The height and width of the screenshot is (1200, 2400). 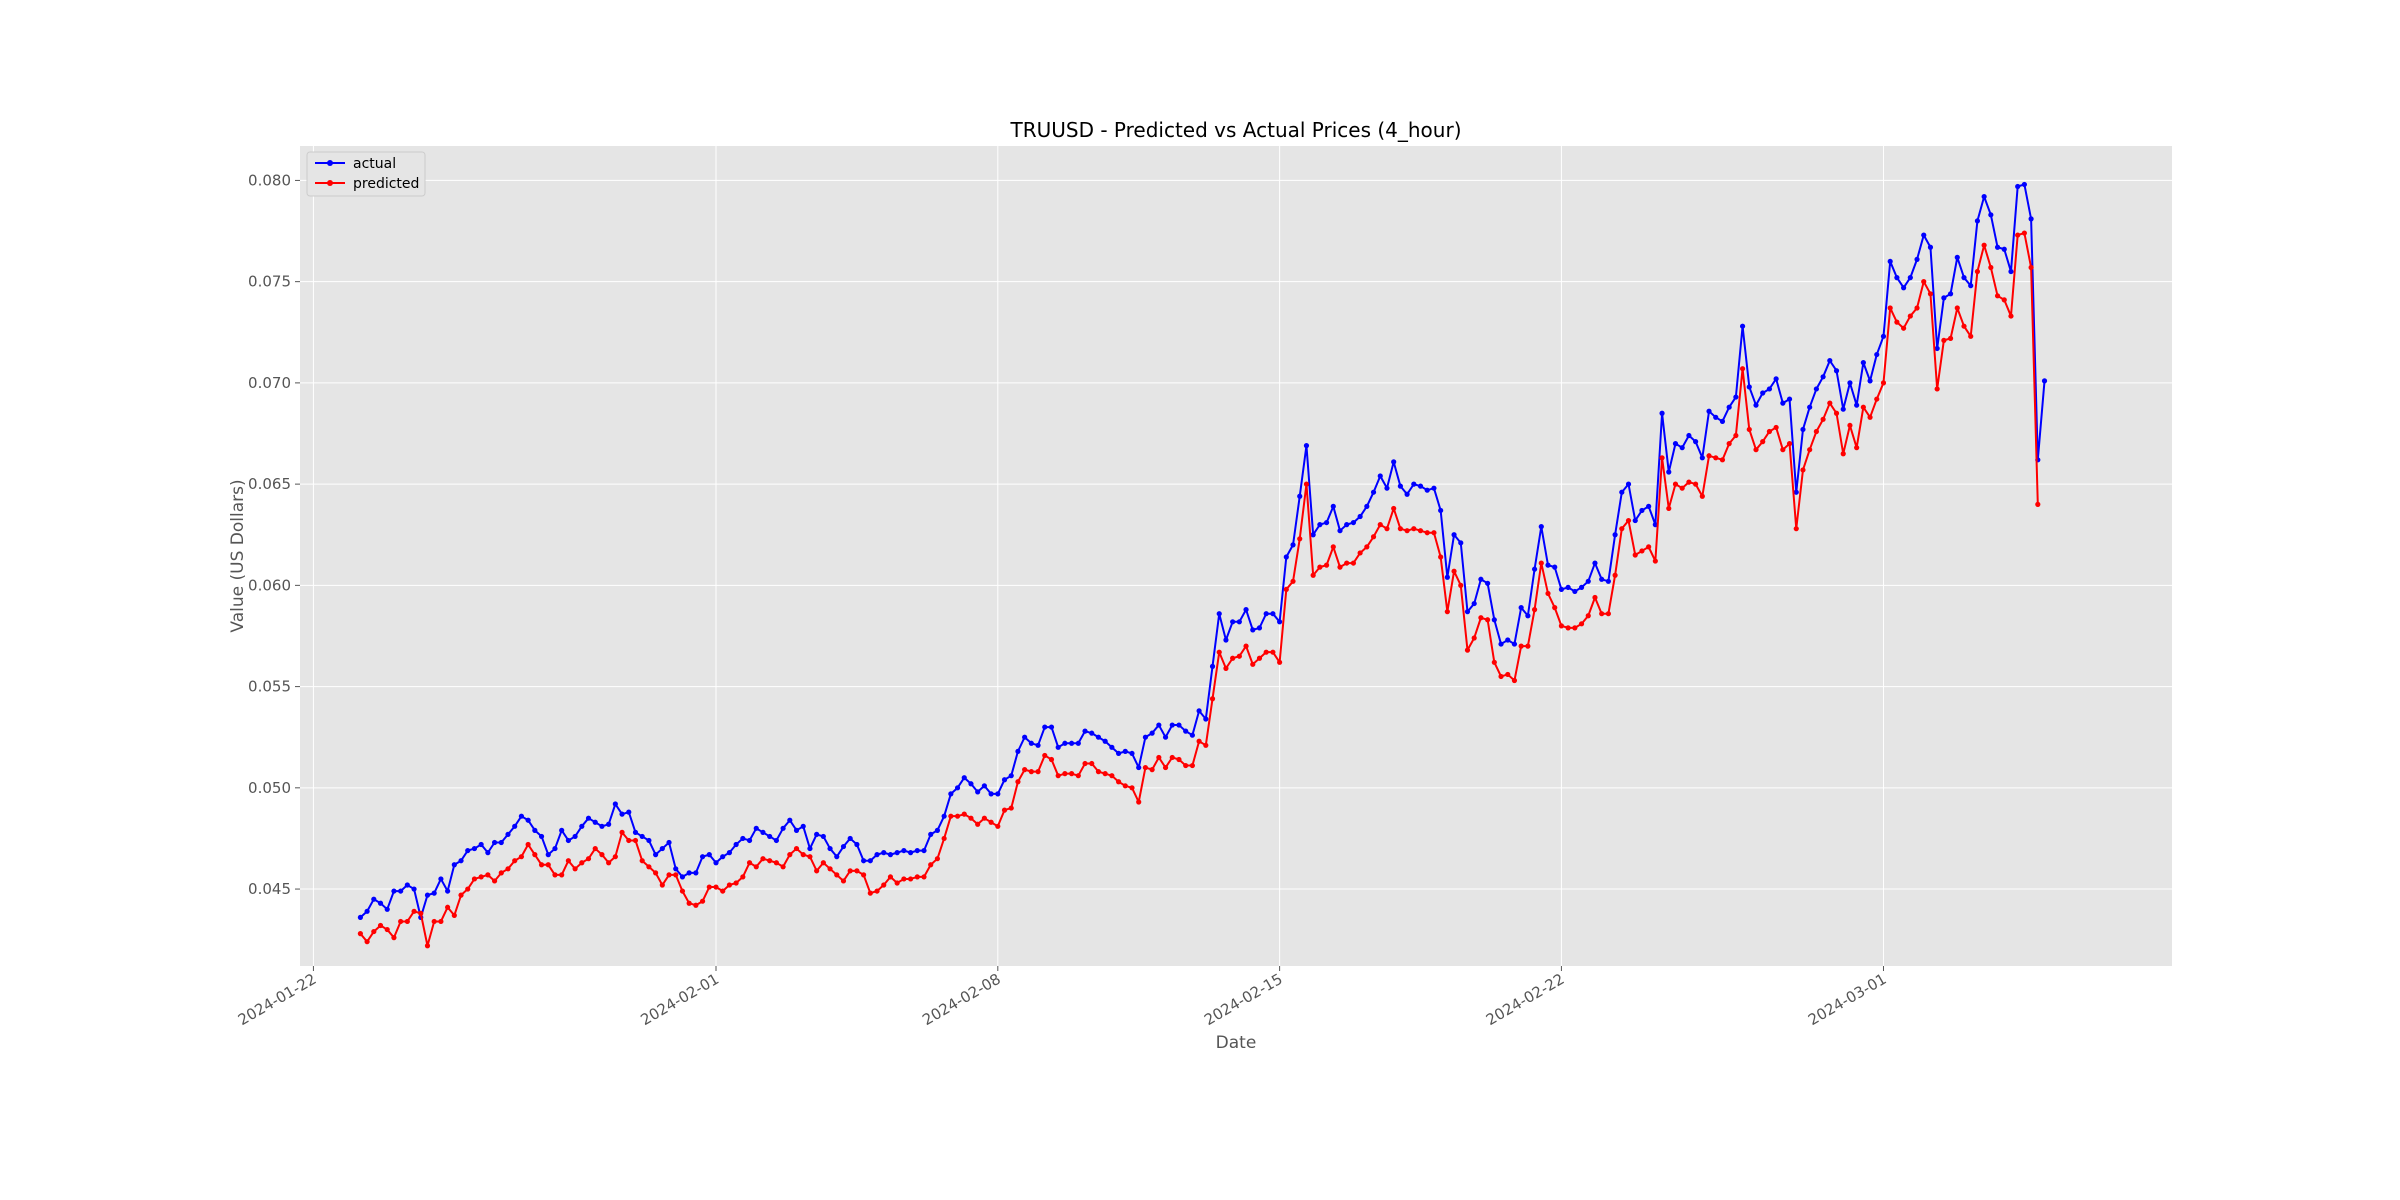 What do you see at coordinates (277, 999) in the screenshot?
I see `x-tick-label: 2024-01-22` at bounding box center [277, 999].